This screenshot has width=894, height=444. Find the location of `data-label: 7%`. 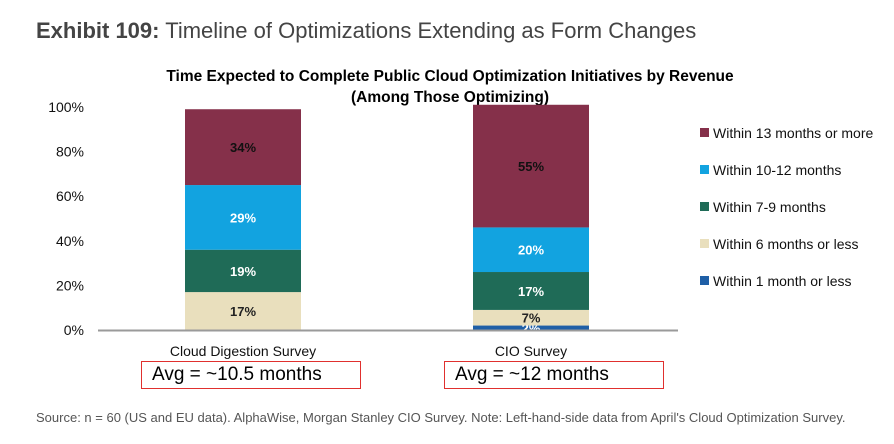

data-label: 7% is located at coordinates (531, 318).